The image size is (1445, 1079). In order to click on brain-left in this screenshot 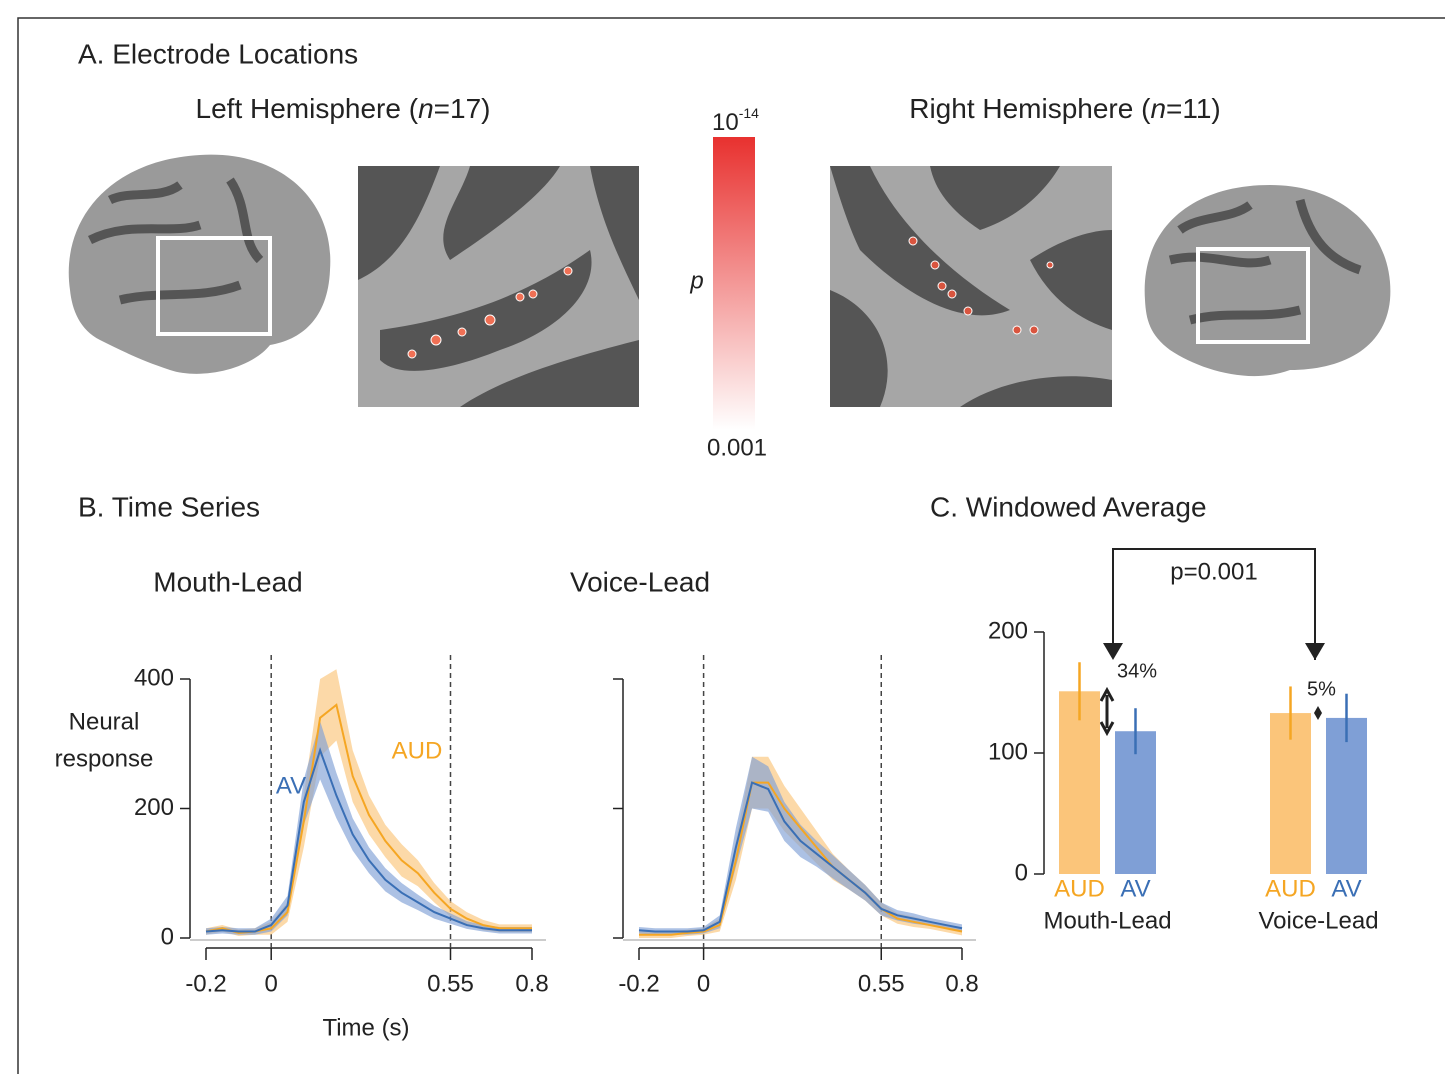, I will do `click(199, 264)`.